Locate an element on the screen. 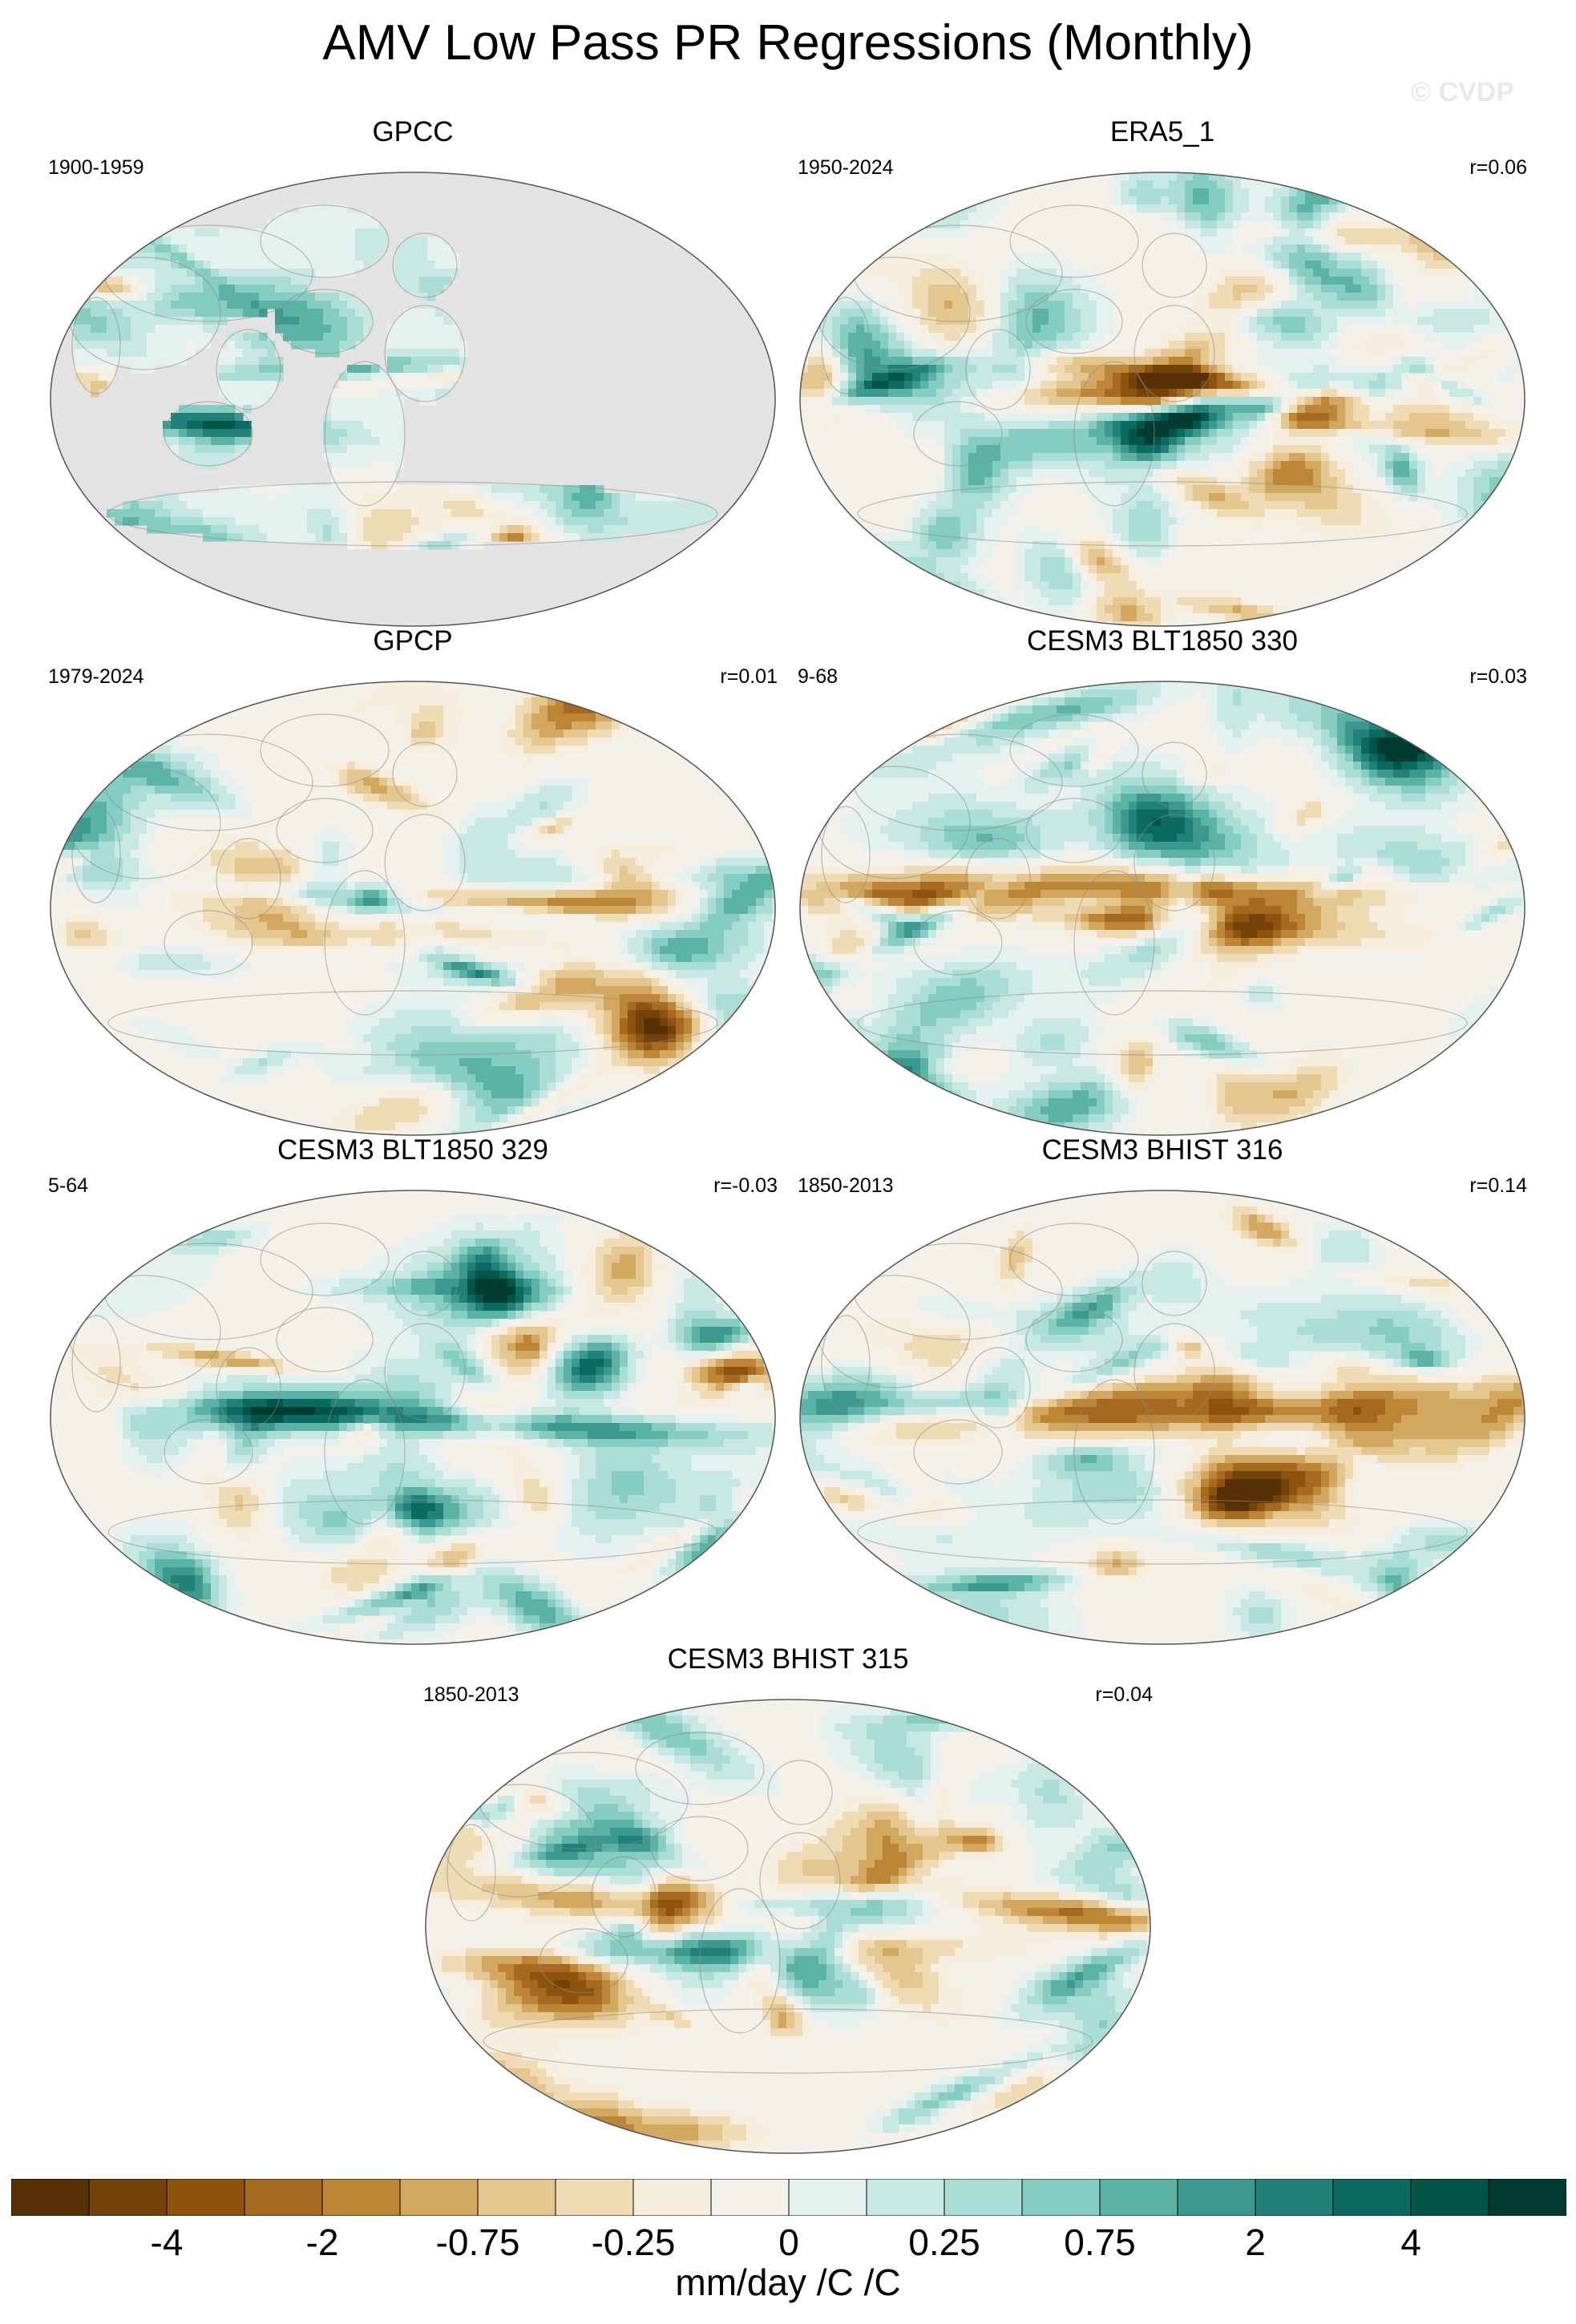  panel-title: CESM3 BHIST 316 is located at coordinates (1162, 1150).